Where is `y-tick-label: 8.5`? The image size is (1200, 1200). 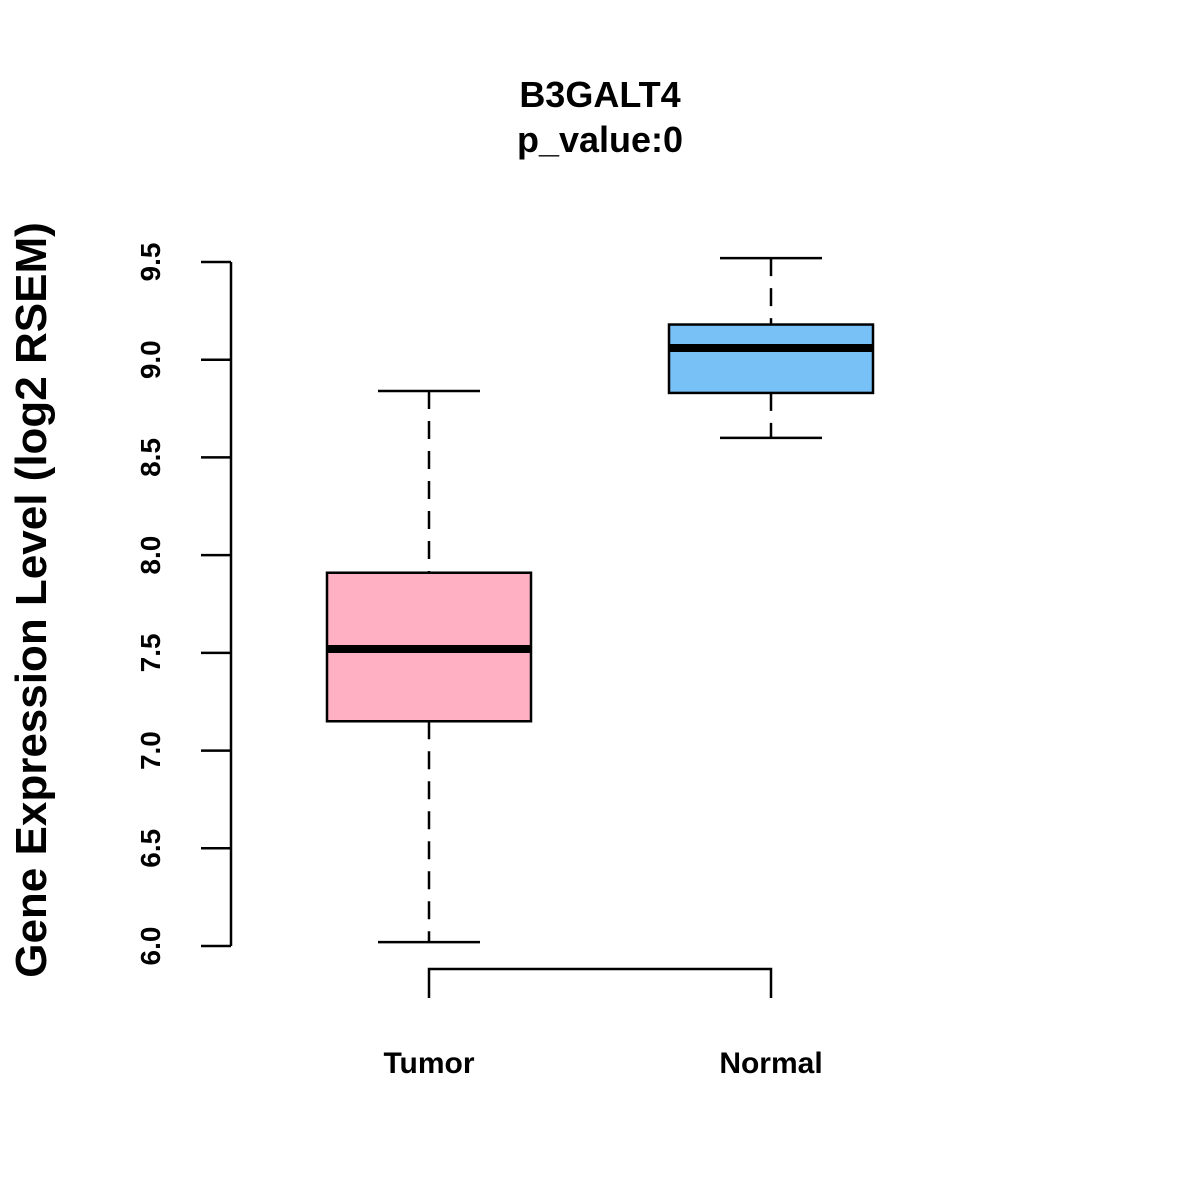 y-tick-label: 8.5 is located at coordinates (150, 457).